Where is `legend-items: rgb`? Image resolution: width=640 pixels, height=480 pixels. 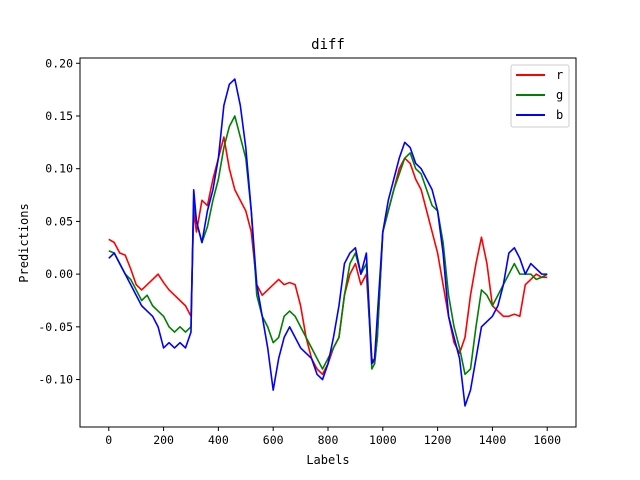
legend-items: rgb is located at coordinates (539, 95).